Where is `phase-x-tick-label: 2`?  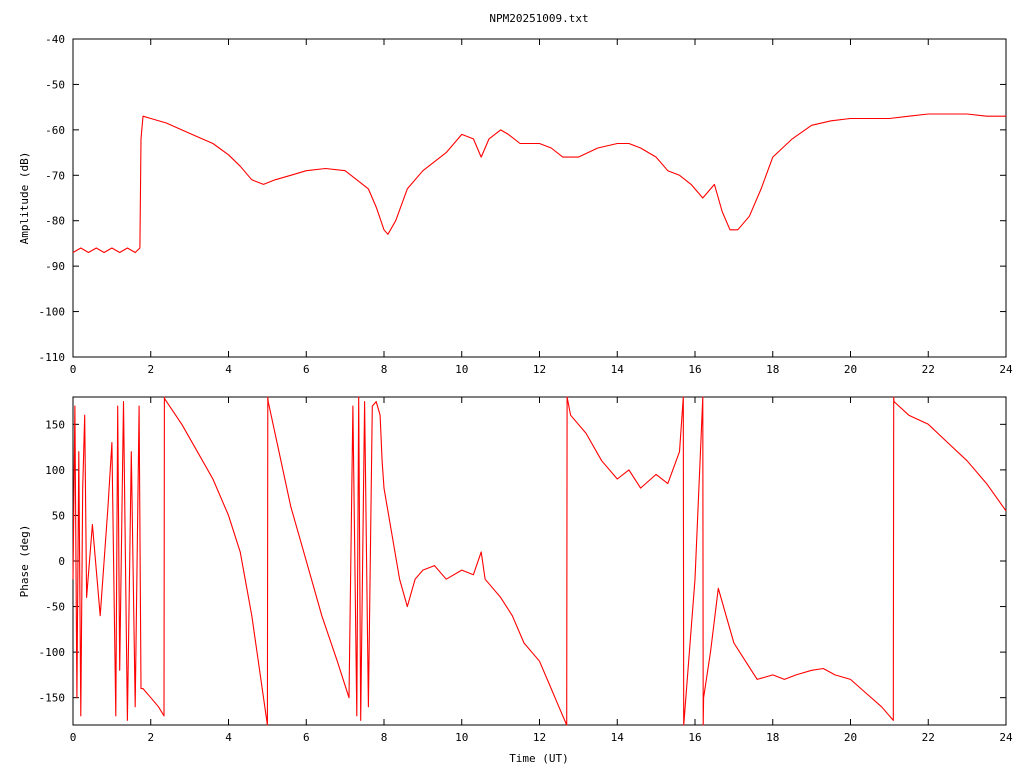 phase-x-tick-label: 2 is located at coordinates (150, 737).